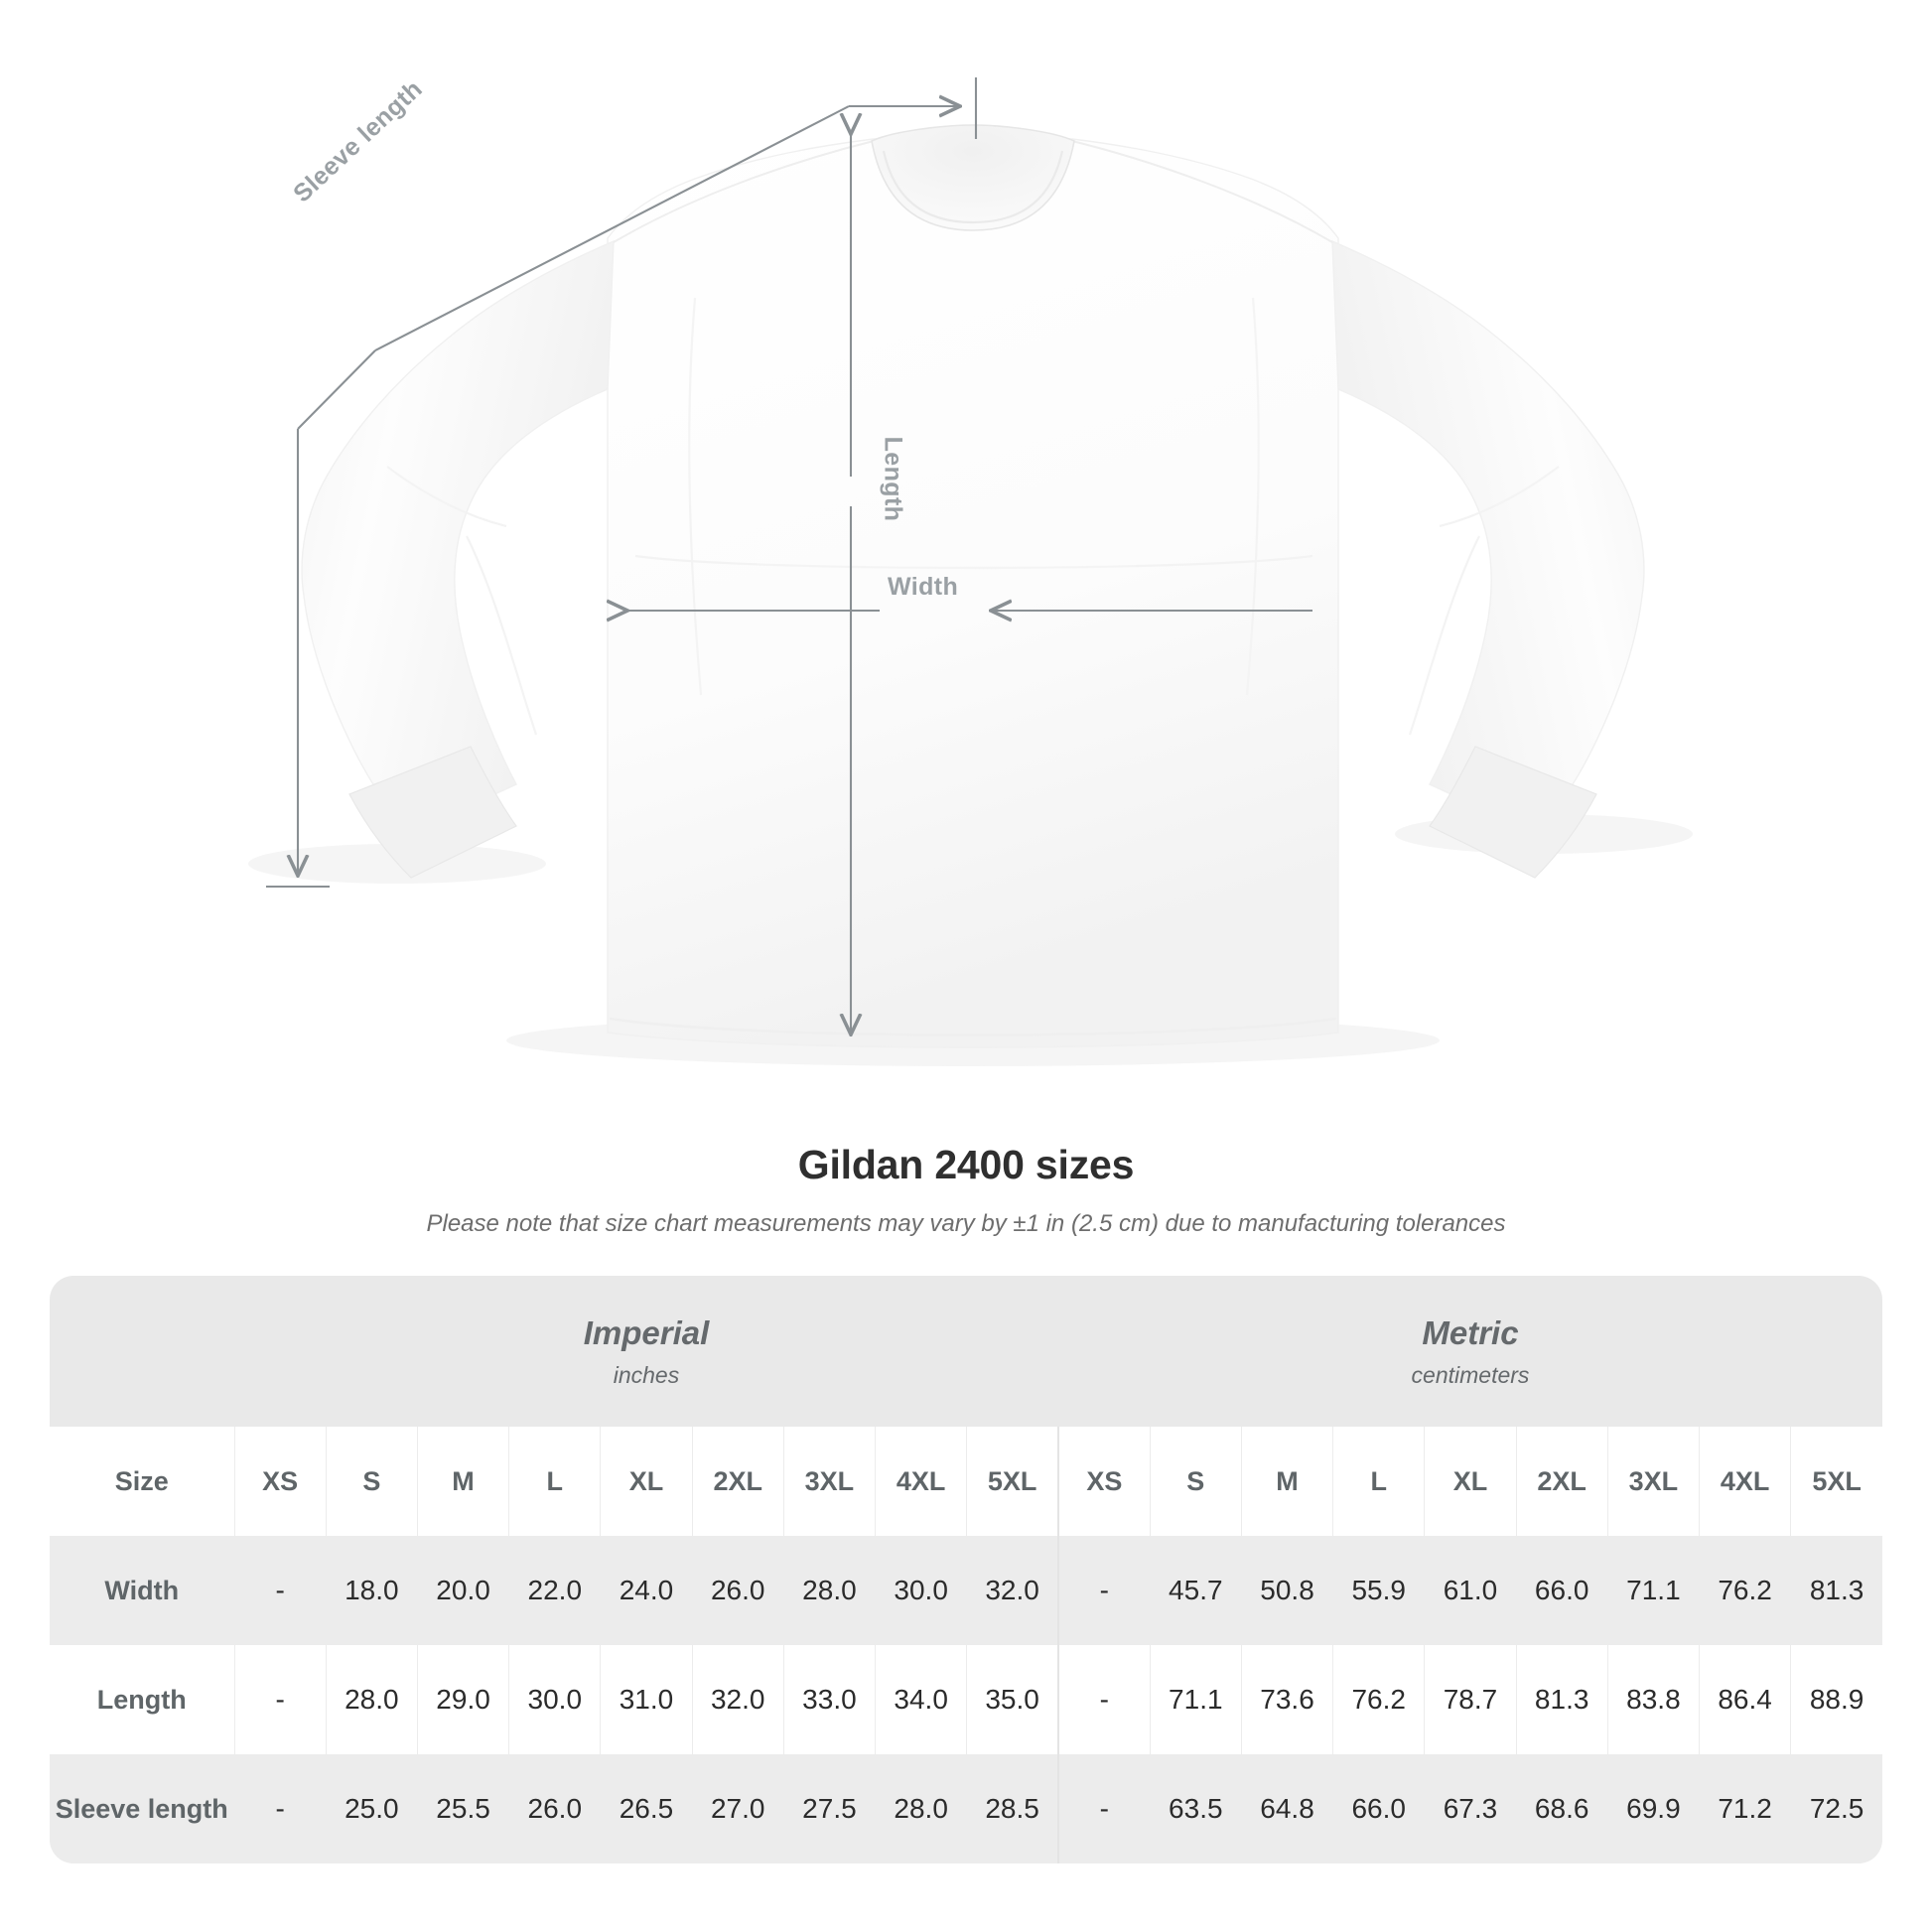  What do you see at coordinates (737, 1700) in the screenshot?
I see `cell-length-imperial-2xl: 32.0` at bounding box center [737, 1700].